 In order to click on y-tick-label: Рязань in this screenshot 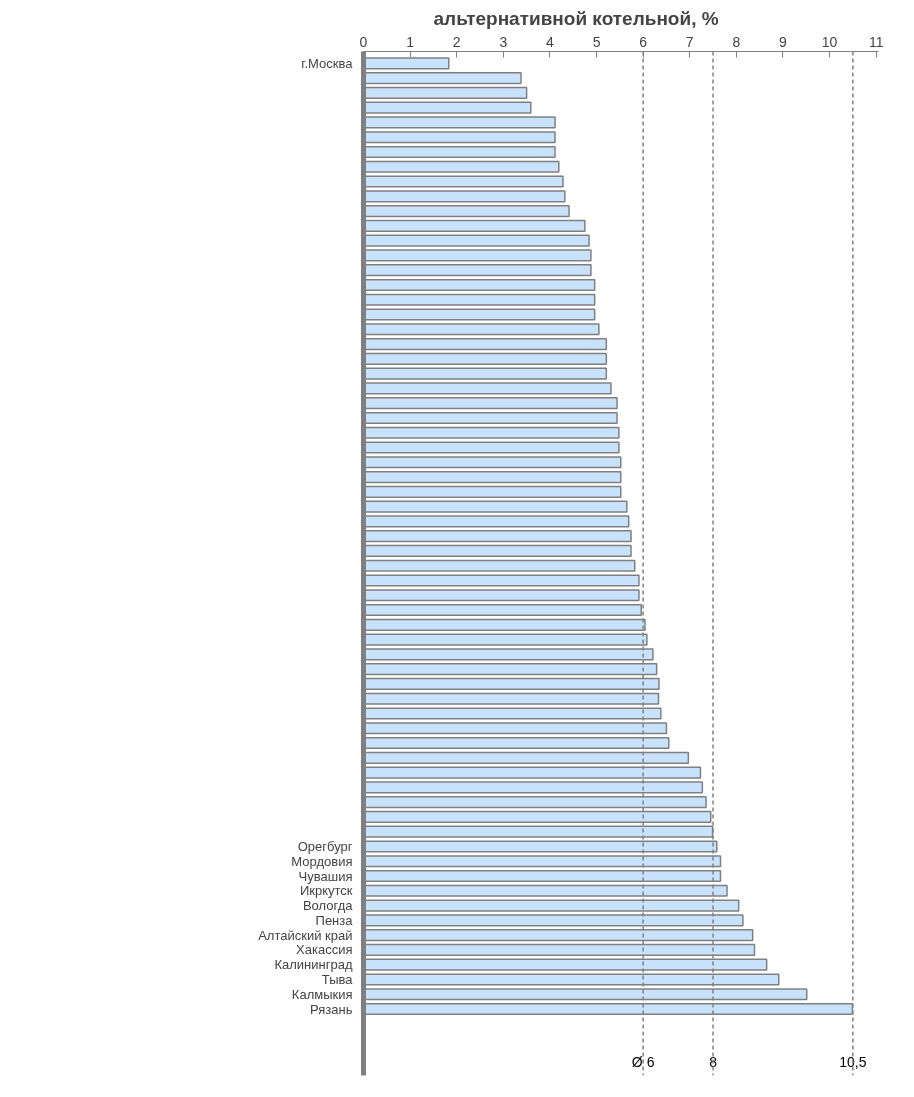, I will do `click(331, 1009)`.